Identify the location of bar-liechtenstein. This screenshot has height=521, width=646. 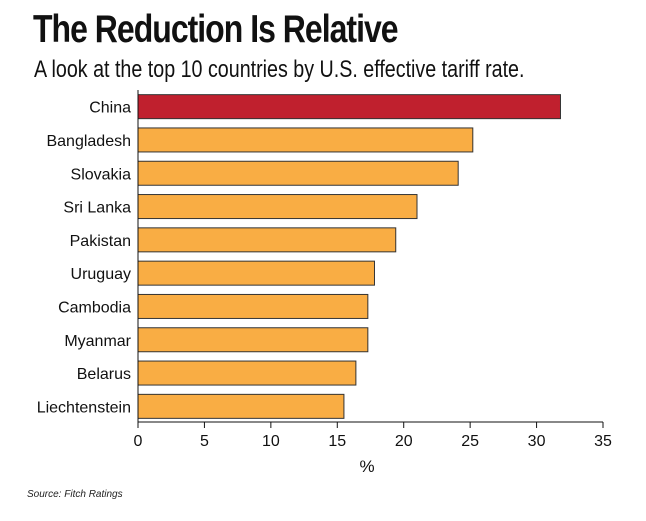
(241, 406).